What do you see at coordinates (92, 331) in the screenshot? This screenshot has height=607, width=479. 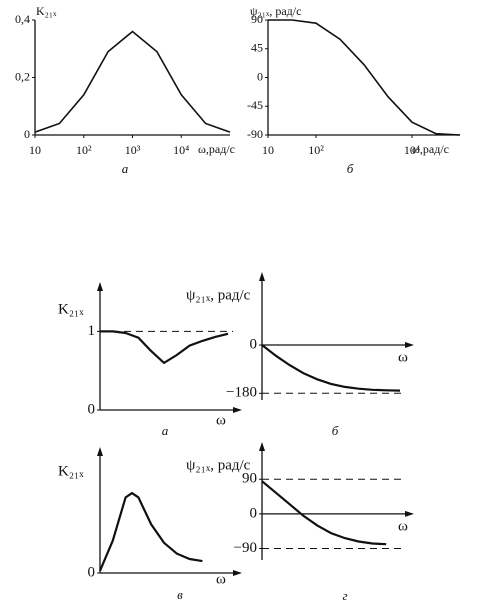 I see `y-tick-label: 1` at bounding box center [92, 331].